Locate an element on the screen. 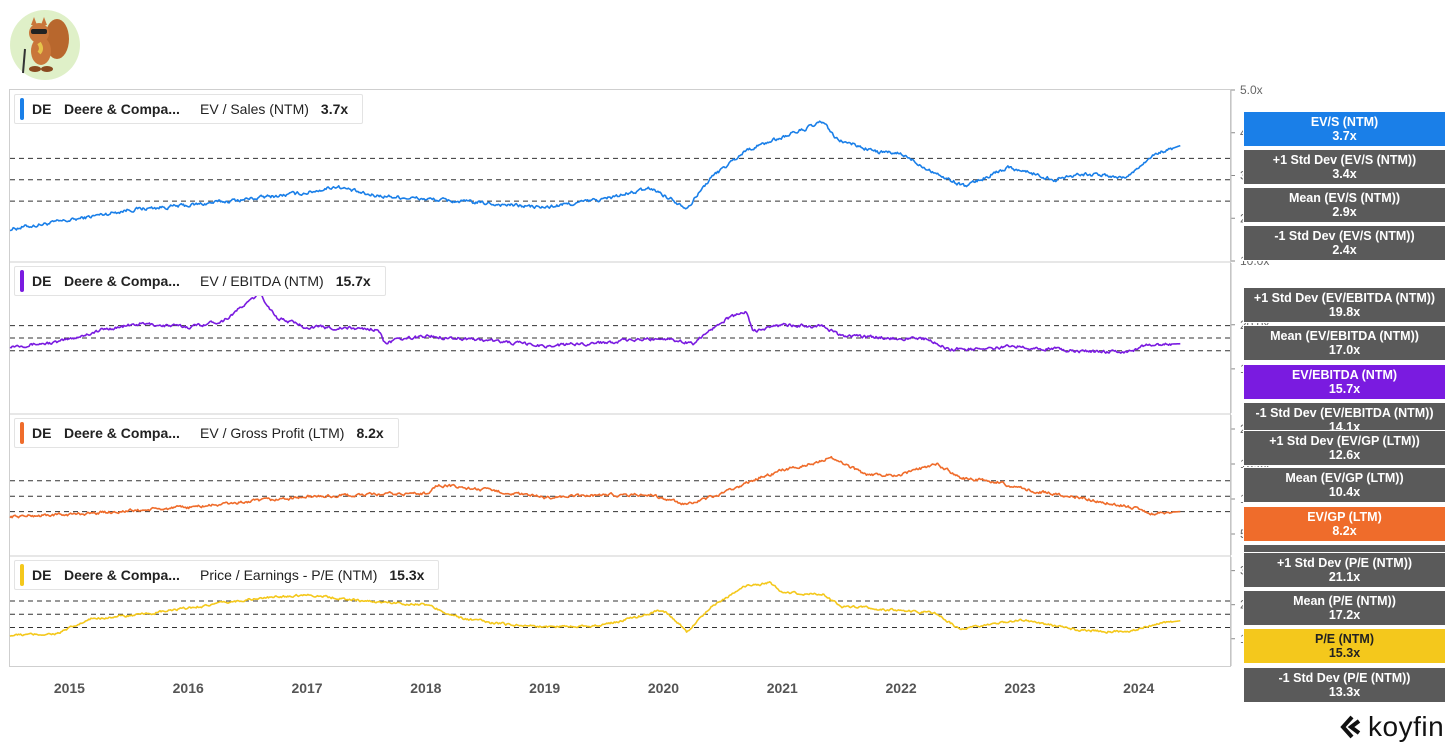 The width and height of the screenshot is (1456, 752). legend-value: 3.7x is located at coordinates (334, 109).